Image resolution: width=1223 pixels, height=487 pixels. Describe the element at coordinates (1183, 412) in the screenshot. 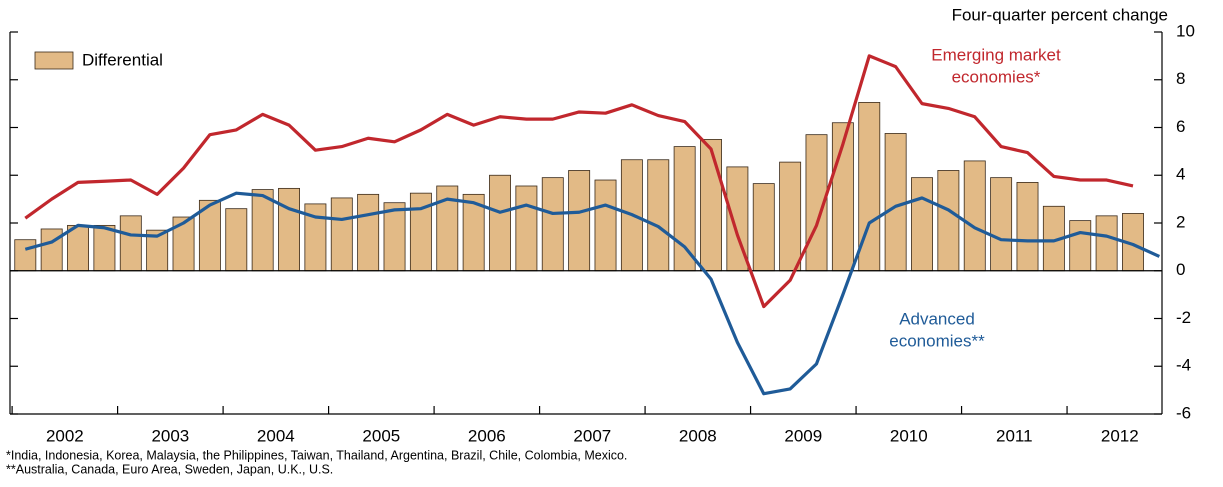

I see `y-tick-label: -6` at that location.